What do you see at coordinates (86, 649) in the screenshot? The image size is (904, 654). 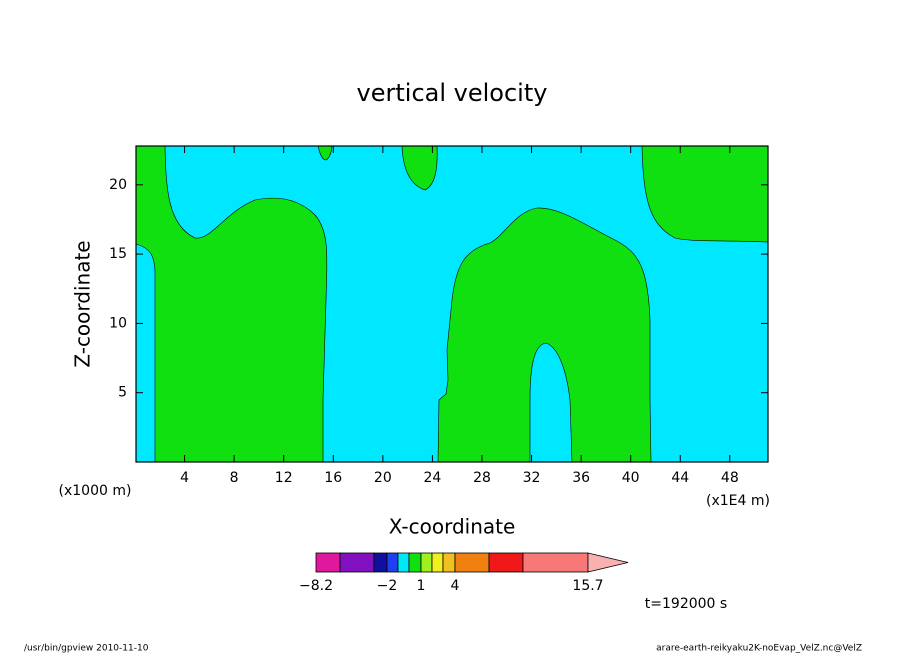 I see `footer-left: /usr/bin/gpview 2010-11-10` at bounding box center [86, 649].